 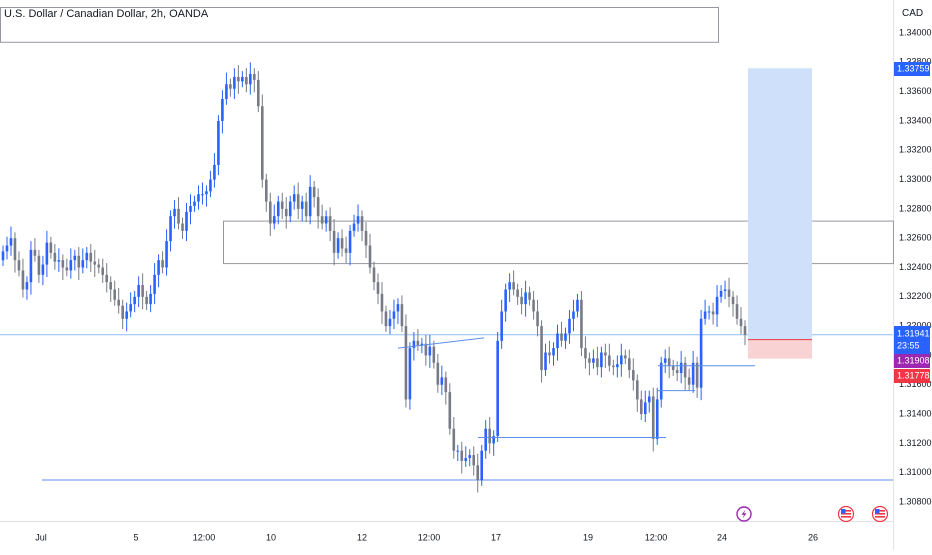 What do you see at coordinates (780, 204) in the screenshot?
I see `long-position-target-zone` at bounding box center [780, 204].